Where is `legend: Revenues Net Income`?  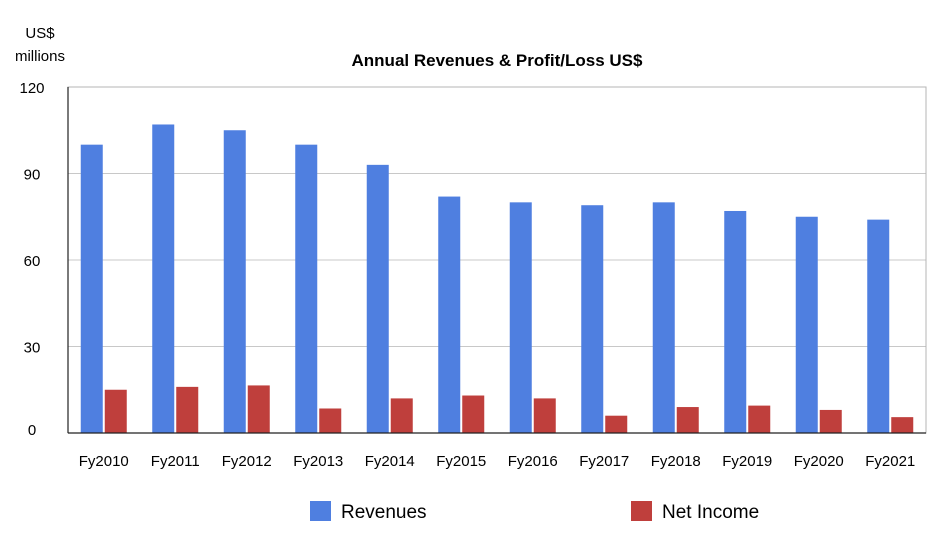 legend: Revenues Net Income is located at coordinates (534, 512).